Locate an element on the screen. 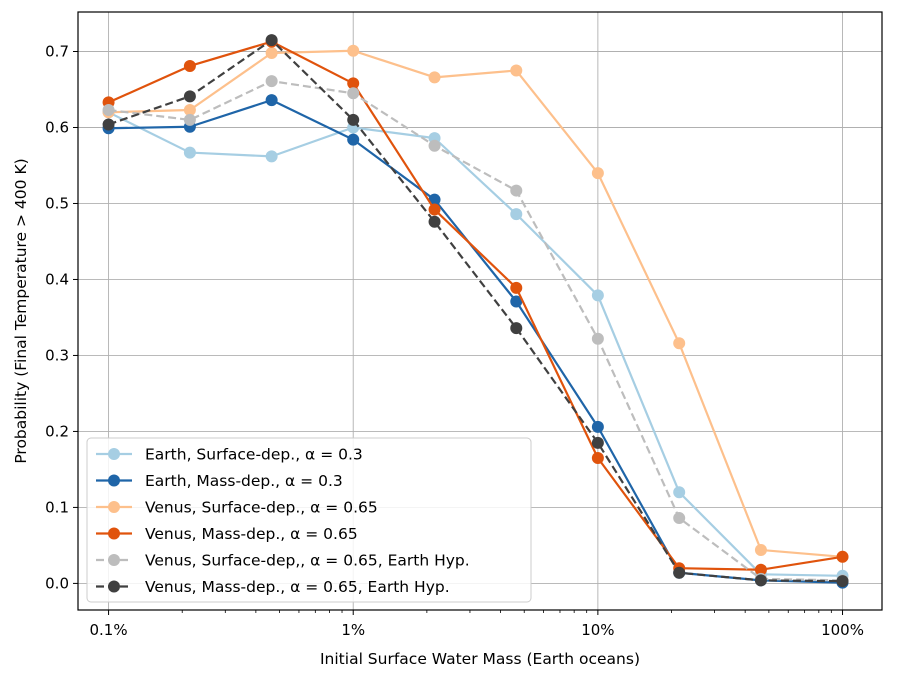  legend-box is located at coordinates (309, 520).